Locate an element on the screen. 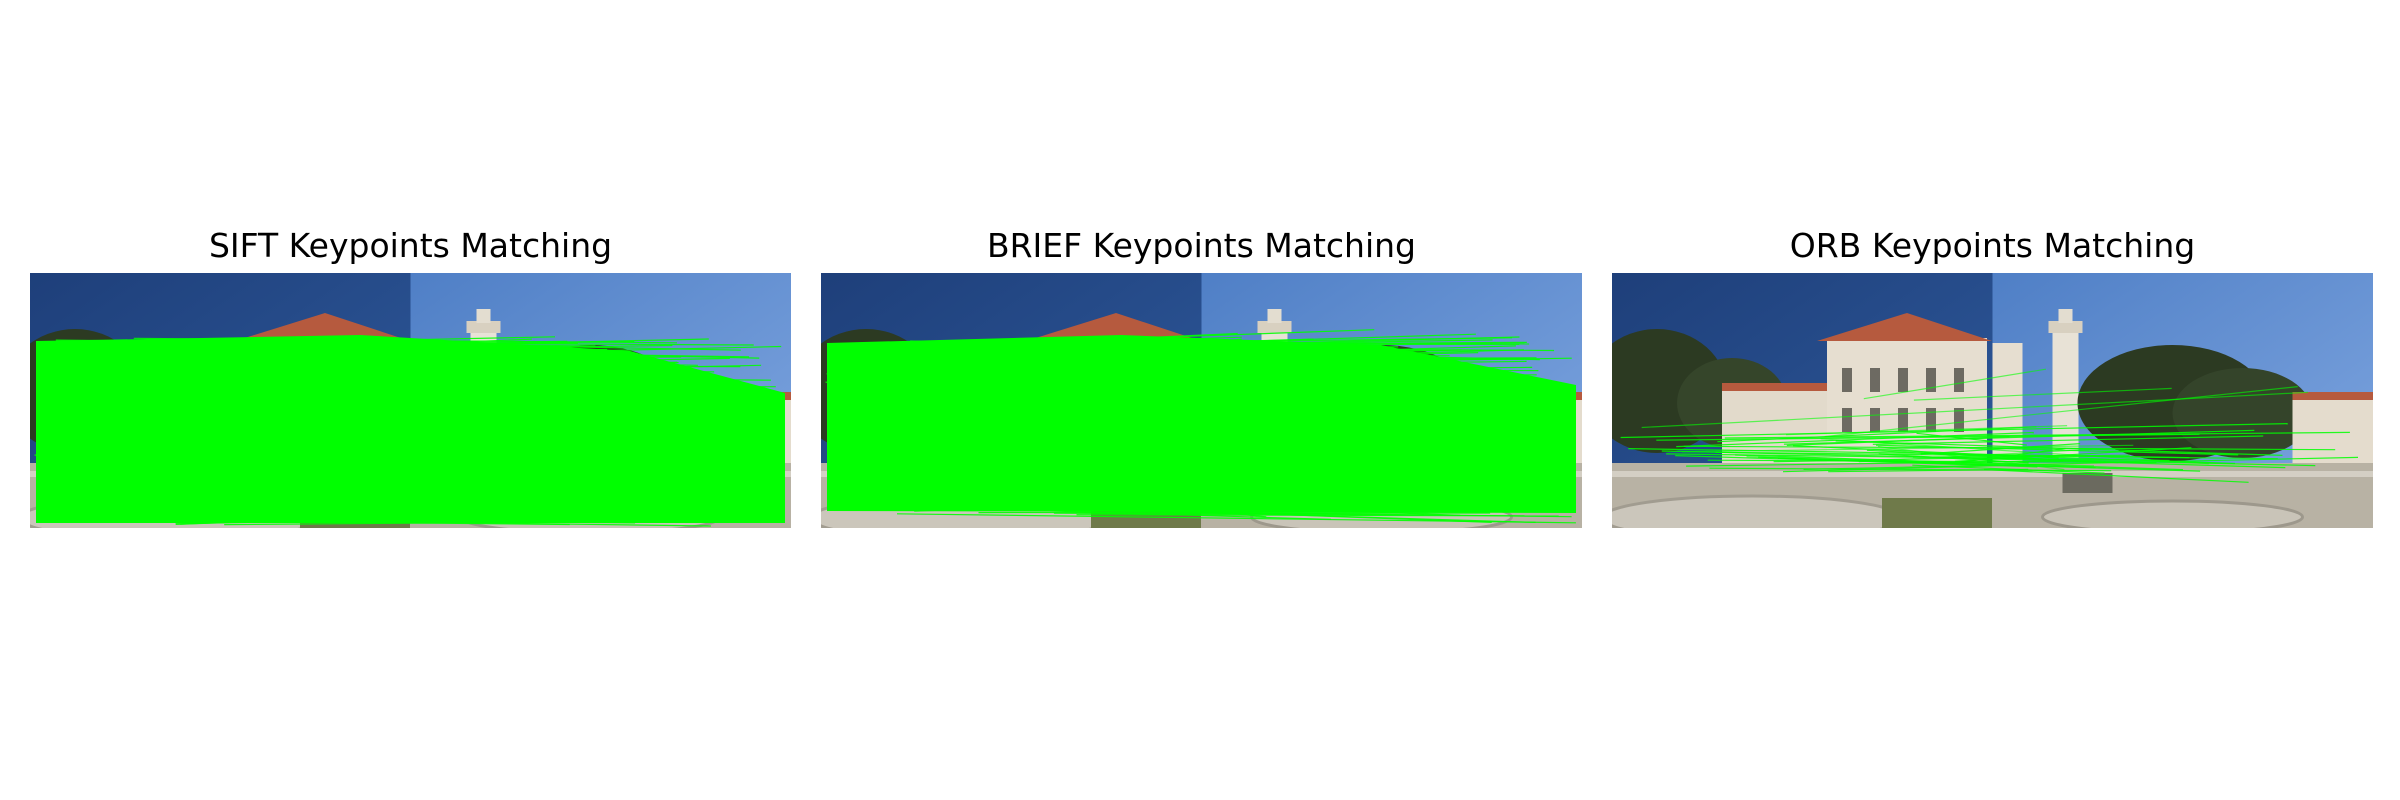 The width and height of the screenshot is (2400, 800). scene-photo is located at coordinates (1992, 400).